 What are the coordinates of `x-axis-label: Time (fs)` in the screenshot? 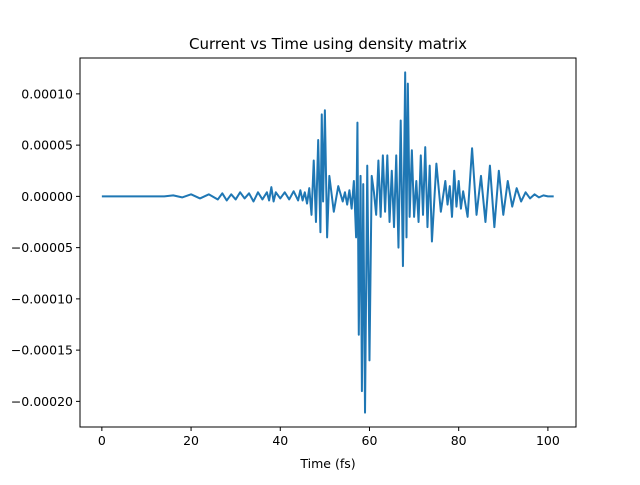 It's located at (327, 463).